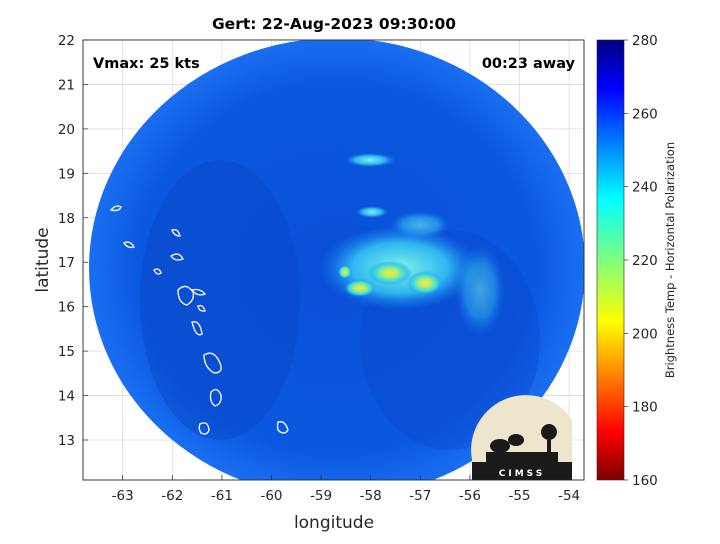 The image size is (720, 544). Describe the element at coordinates (522, 458) in the screenshot. I see `building-icon` at that location.